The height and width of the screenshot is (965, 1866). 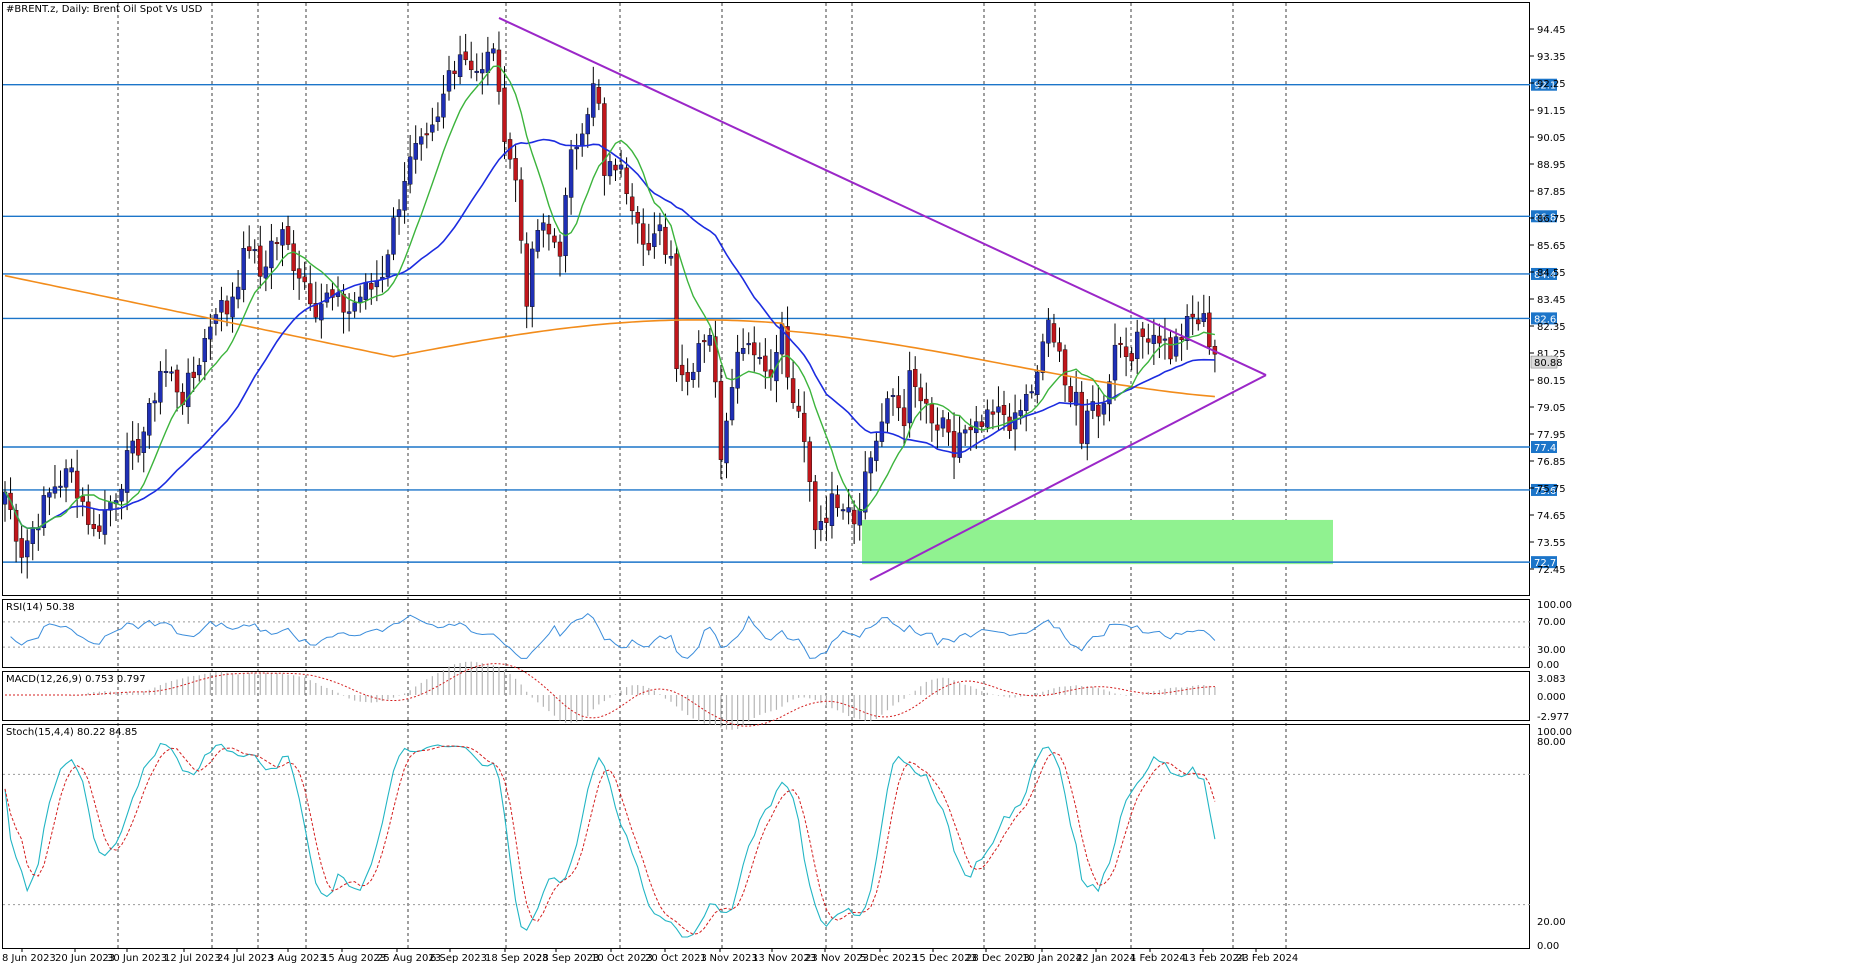 I want to click on price-label-14: 79.05, so click(x=1551, y=408).